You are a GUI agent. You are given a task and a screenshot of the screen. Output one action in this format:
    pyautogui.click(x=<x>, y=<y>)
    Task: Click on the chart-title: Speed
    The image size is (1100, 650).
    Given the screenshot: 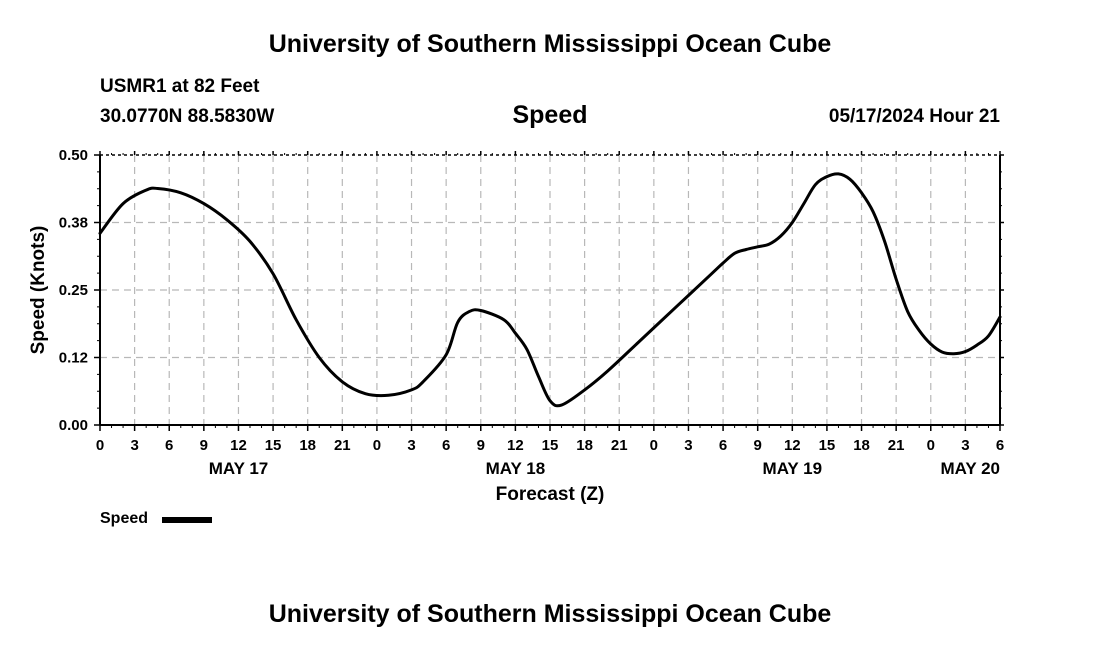 What is the action you would take?
    pyautogui.click(x=550, y=115)
    